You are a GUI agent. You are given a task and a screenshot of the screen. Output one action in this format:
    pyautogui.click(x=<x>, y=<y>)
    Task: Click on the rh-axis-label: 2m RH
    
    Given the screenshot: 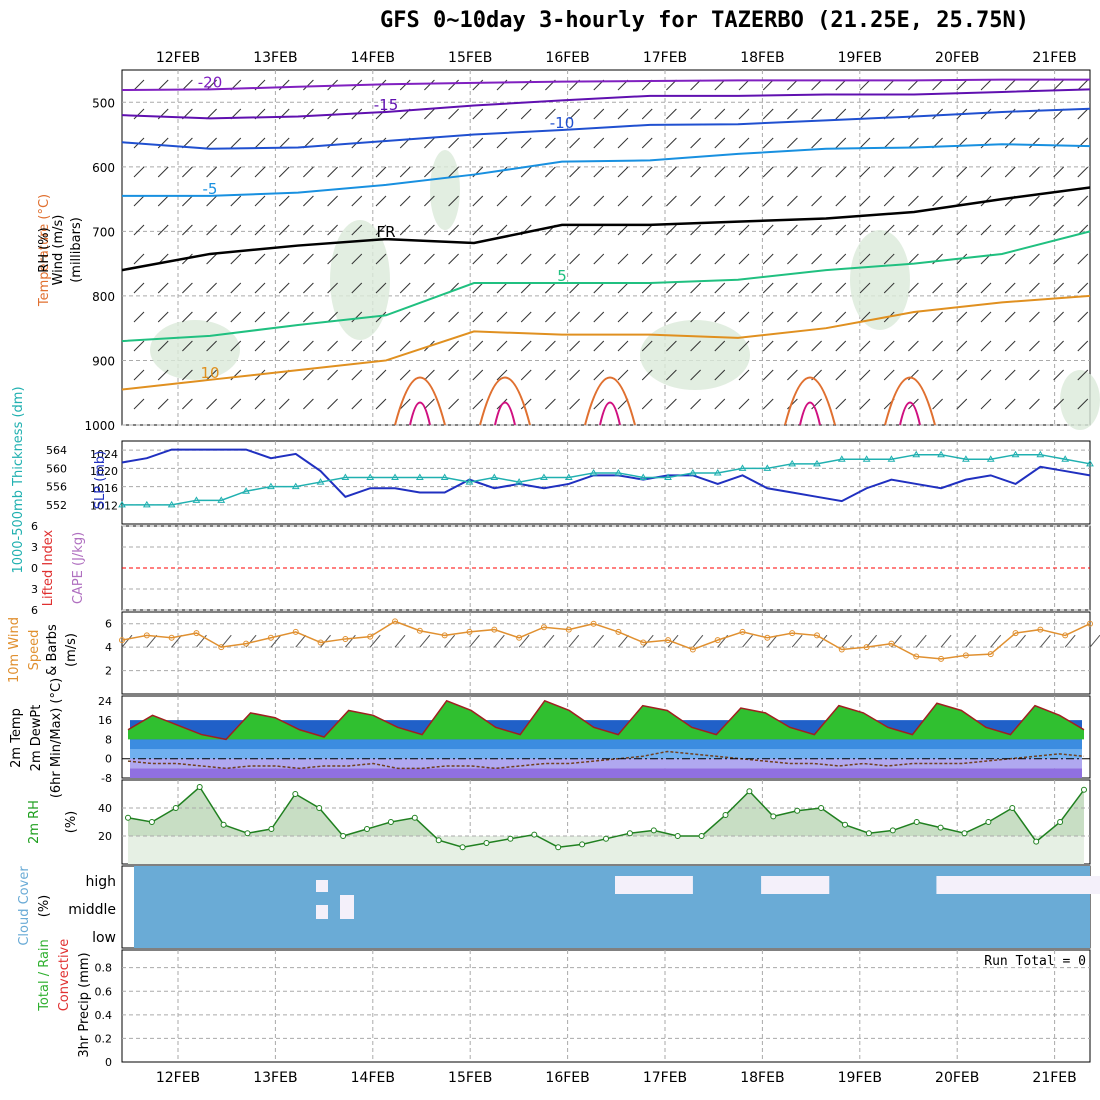 What is the action you would take?
    pyautogui.click(x=34, y=822)
    